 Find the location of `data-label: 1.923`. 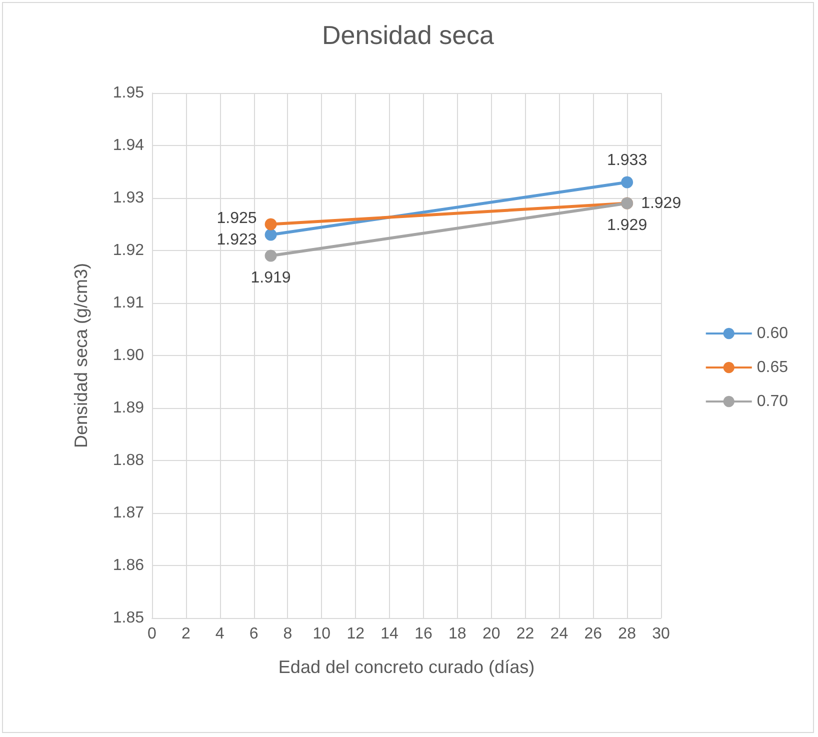

data-label: 1.923 is located at coordinates (236, 239).